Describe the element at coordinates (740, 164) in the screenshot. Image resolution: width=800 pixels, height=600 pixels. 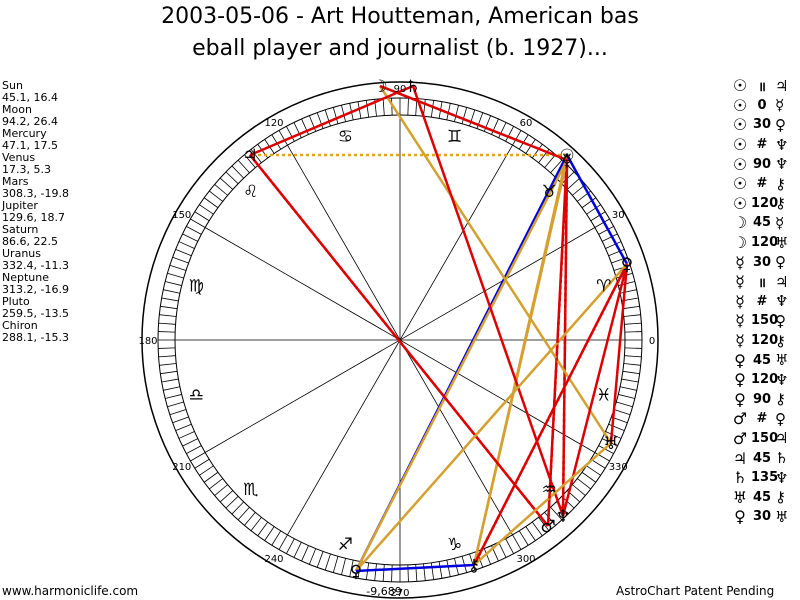
I see `aspect-planet1-icon: ☉` at that location.